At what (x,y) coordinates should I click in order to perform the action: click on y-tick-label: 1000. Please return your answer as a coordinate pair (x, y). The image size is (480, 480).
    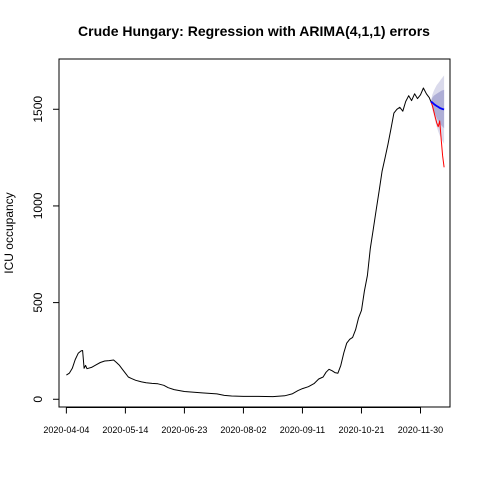
    Looking at the image, I should click on (38, 205).